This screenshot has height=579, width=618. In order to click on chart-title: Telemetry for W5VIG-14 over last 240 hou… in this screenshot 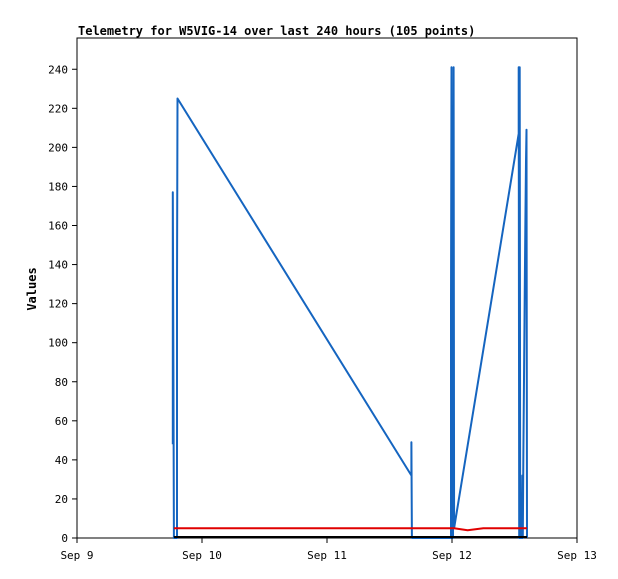, I will do `click(276, 31)`.